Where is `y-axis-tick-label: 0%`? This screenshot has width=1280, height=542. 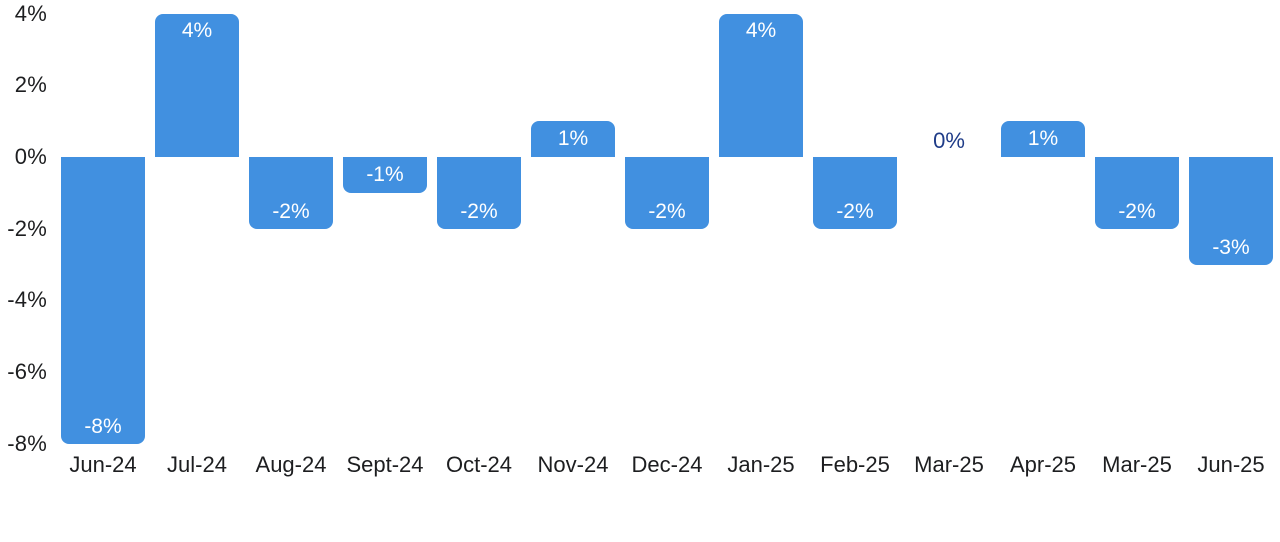
y-axis-tick-label: 0% is located at coordinates (30, 156).